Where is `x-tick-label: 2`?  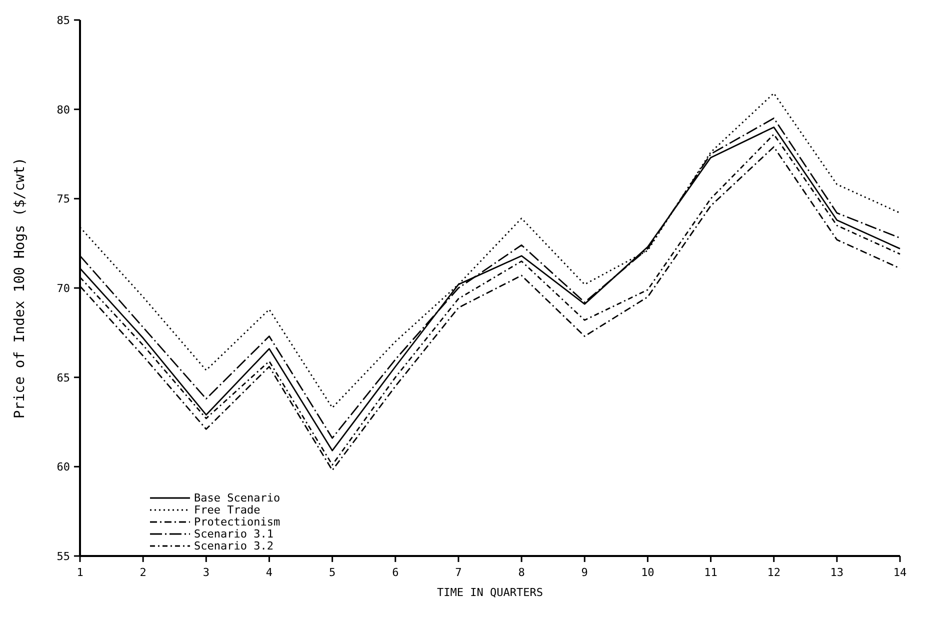
x-tick-label: 2 is located at coordinates (143, 572).